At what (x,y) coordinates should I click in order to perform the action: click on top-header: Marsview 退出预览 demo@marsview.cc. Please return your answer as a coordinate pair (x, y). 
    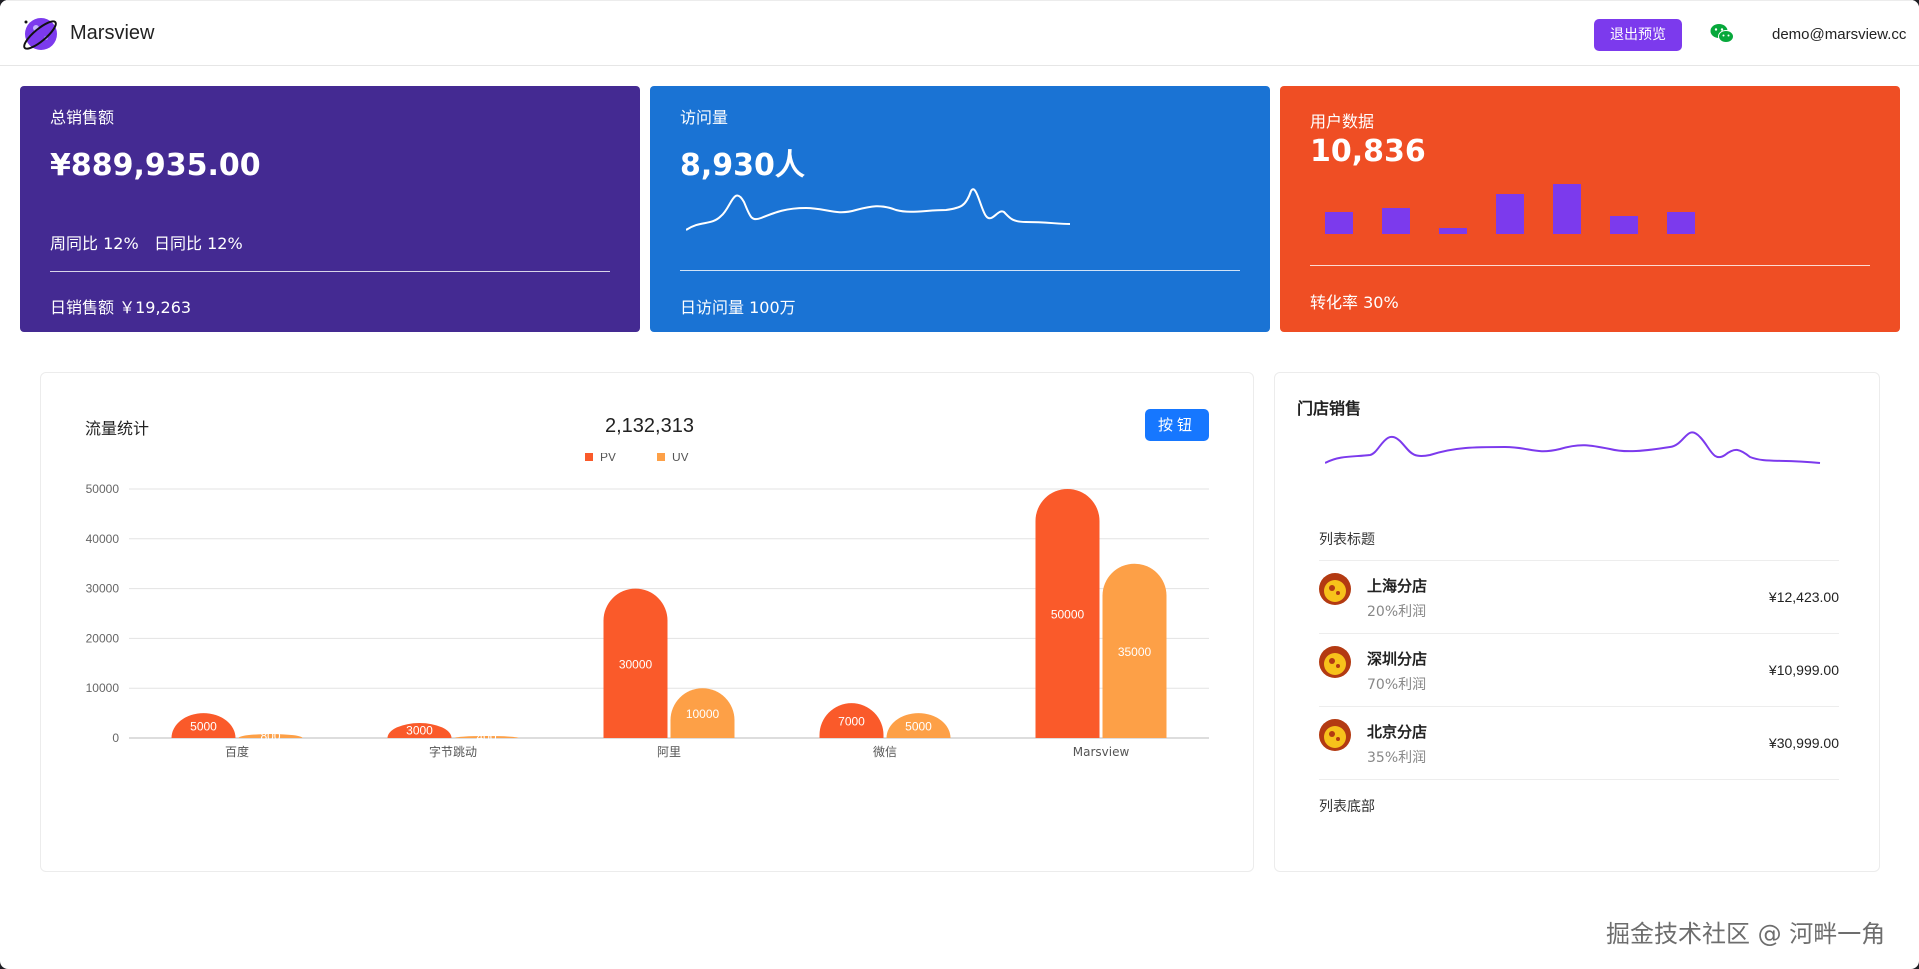
    Looking at the image, I should click on (959, 33).